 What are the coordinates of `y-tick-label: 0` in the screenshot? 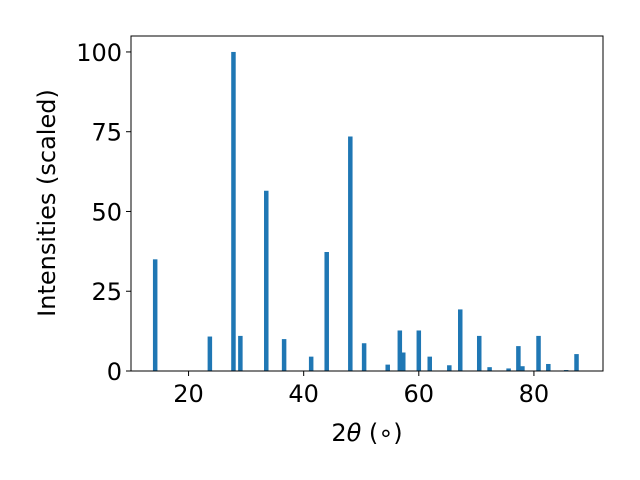 It's located at (114, 372).